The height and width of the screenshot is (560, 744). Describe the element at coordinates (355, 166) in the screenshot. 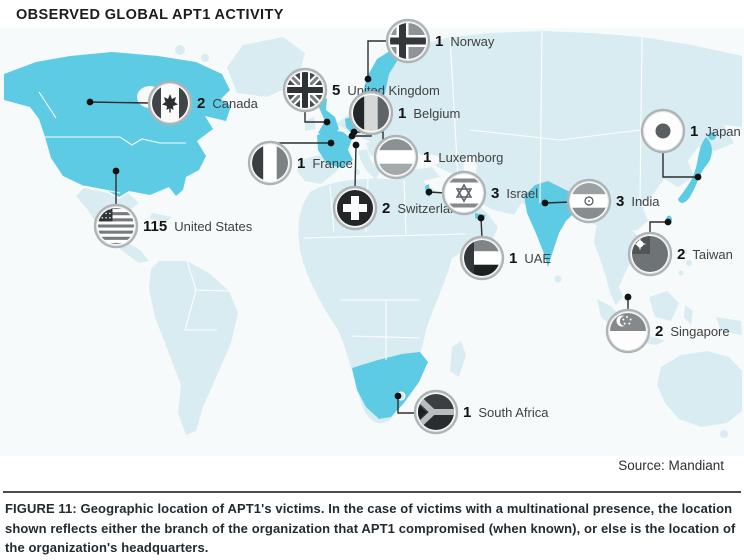

I see `leader-switzerland` at that location.